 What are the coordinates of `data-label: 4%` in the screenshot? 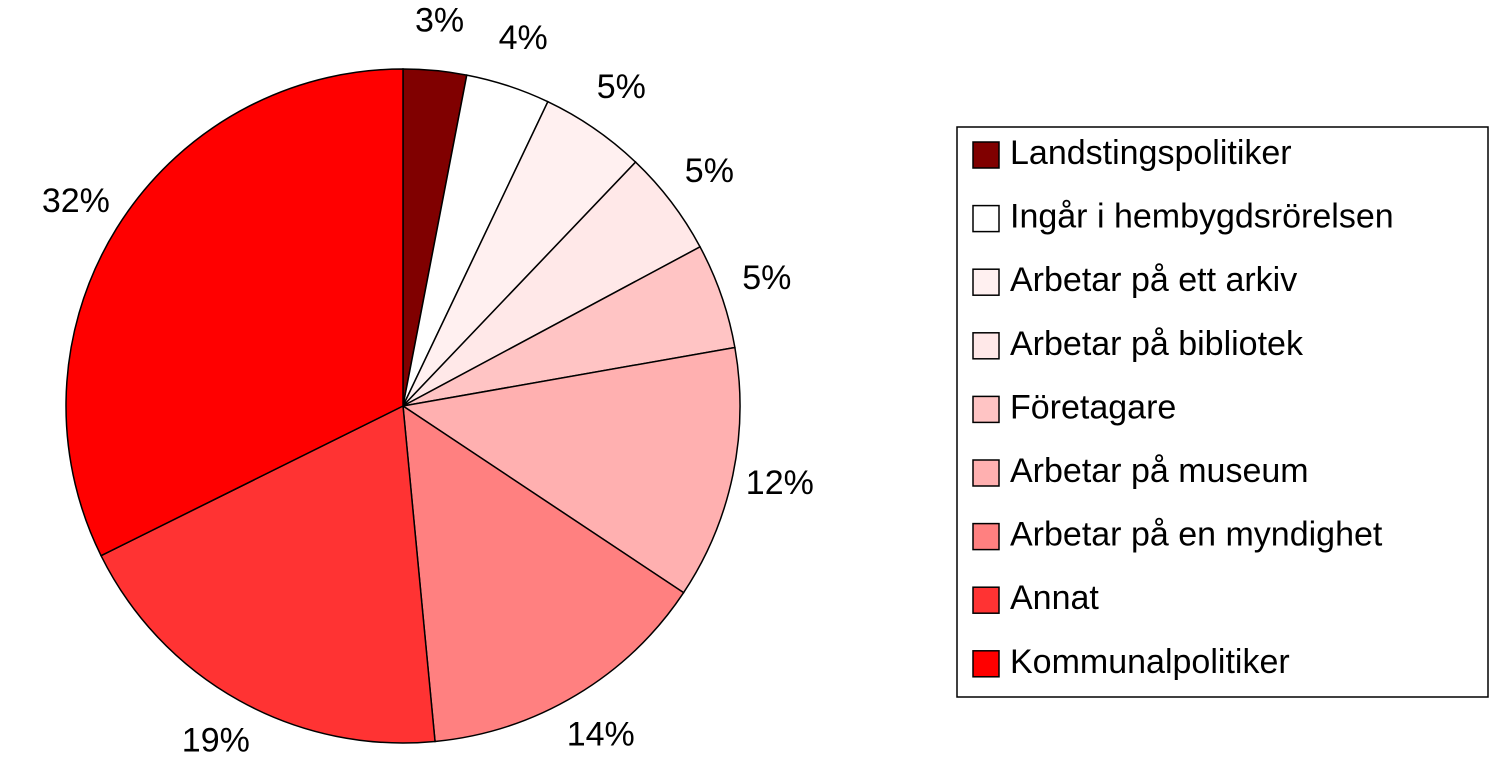 It's located at (523, 38).